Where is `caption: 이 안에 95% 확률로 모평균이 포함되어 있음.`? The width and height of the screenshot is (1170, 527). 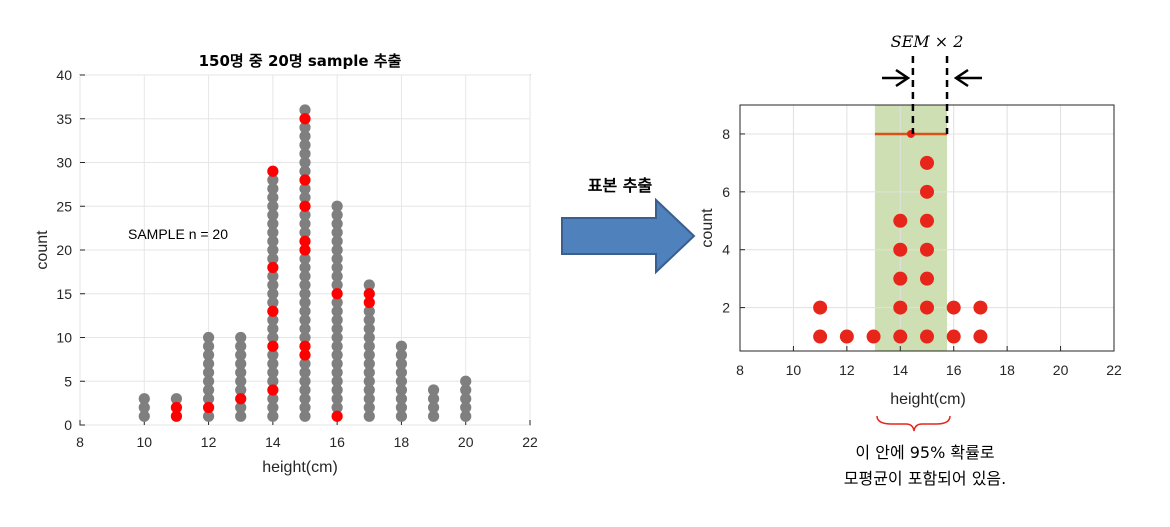
caption: 이 안에 95% 확률로 모평균이 포함되어 있음. is located at coordinates (925, 466).